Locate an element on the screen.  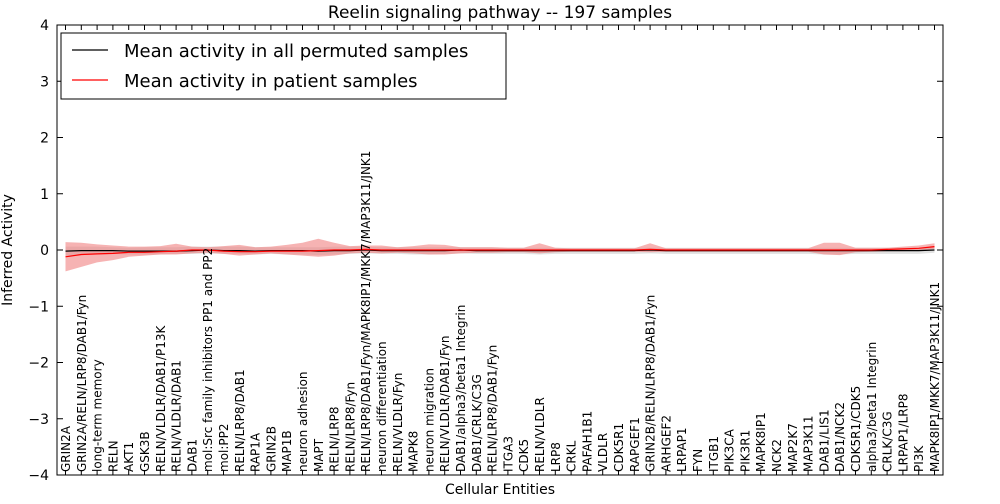
x-tick-label: RELN is located at coordinates (113, 456).